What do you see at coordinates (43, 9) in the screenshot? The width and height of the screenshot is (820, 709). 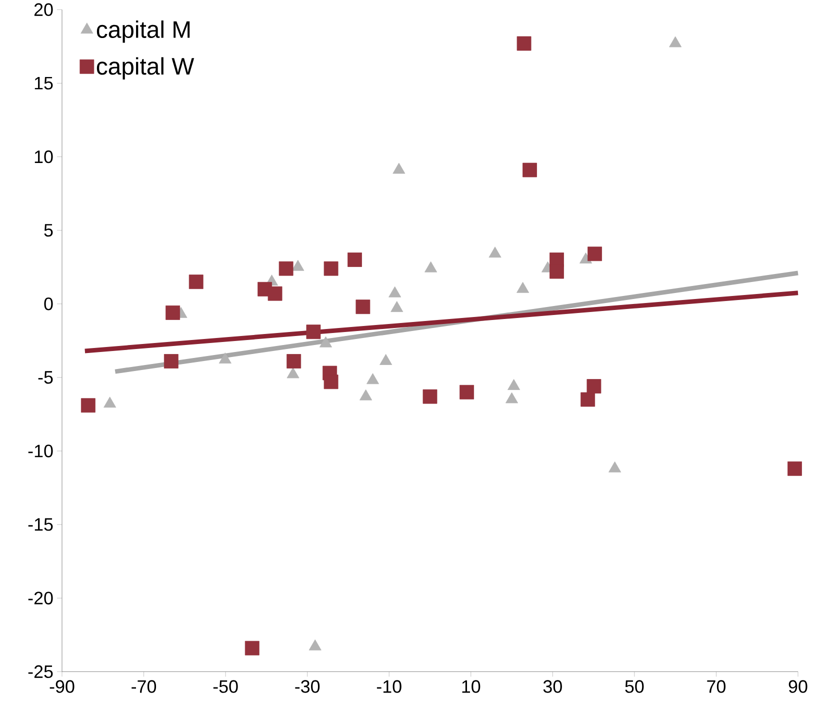 I see `y-tick-label: 20` at bounding box center [43, 9].